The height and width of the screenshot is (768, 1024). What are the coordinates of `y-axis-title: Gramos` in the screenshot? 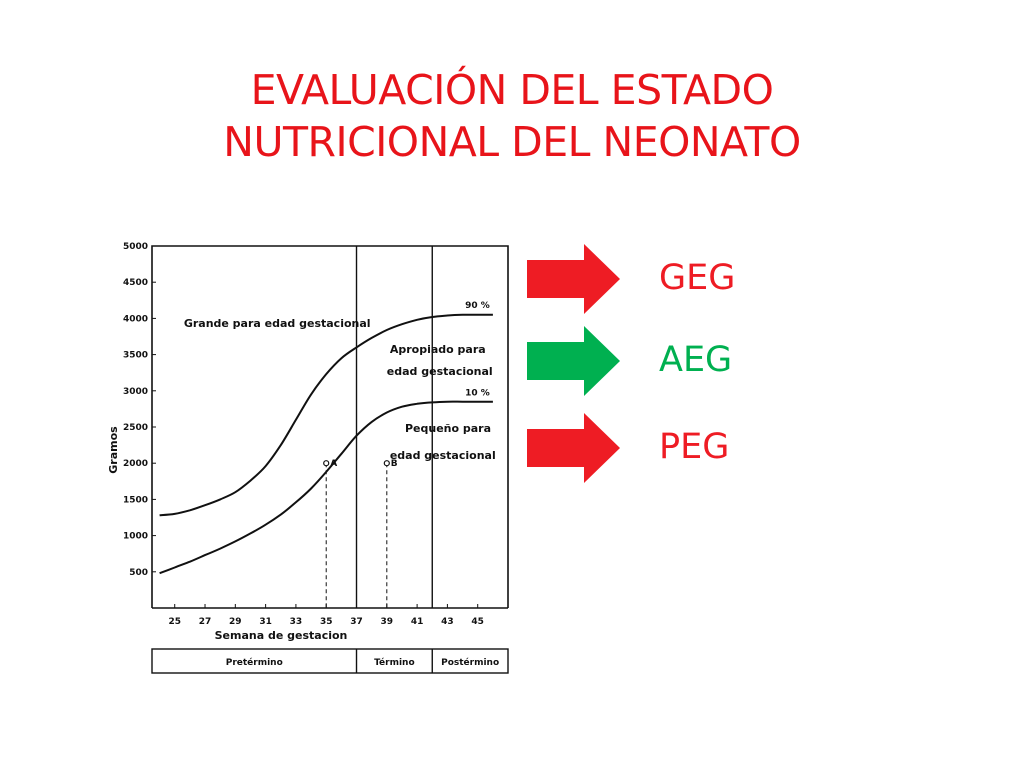 It's located at (113, 450).